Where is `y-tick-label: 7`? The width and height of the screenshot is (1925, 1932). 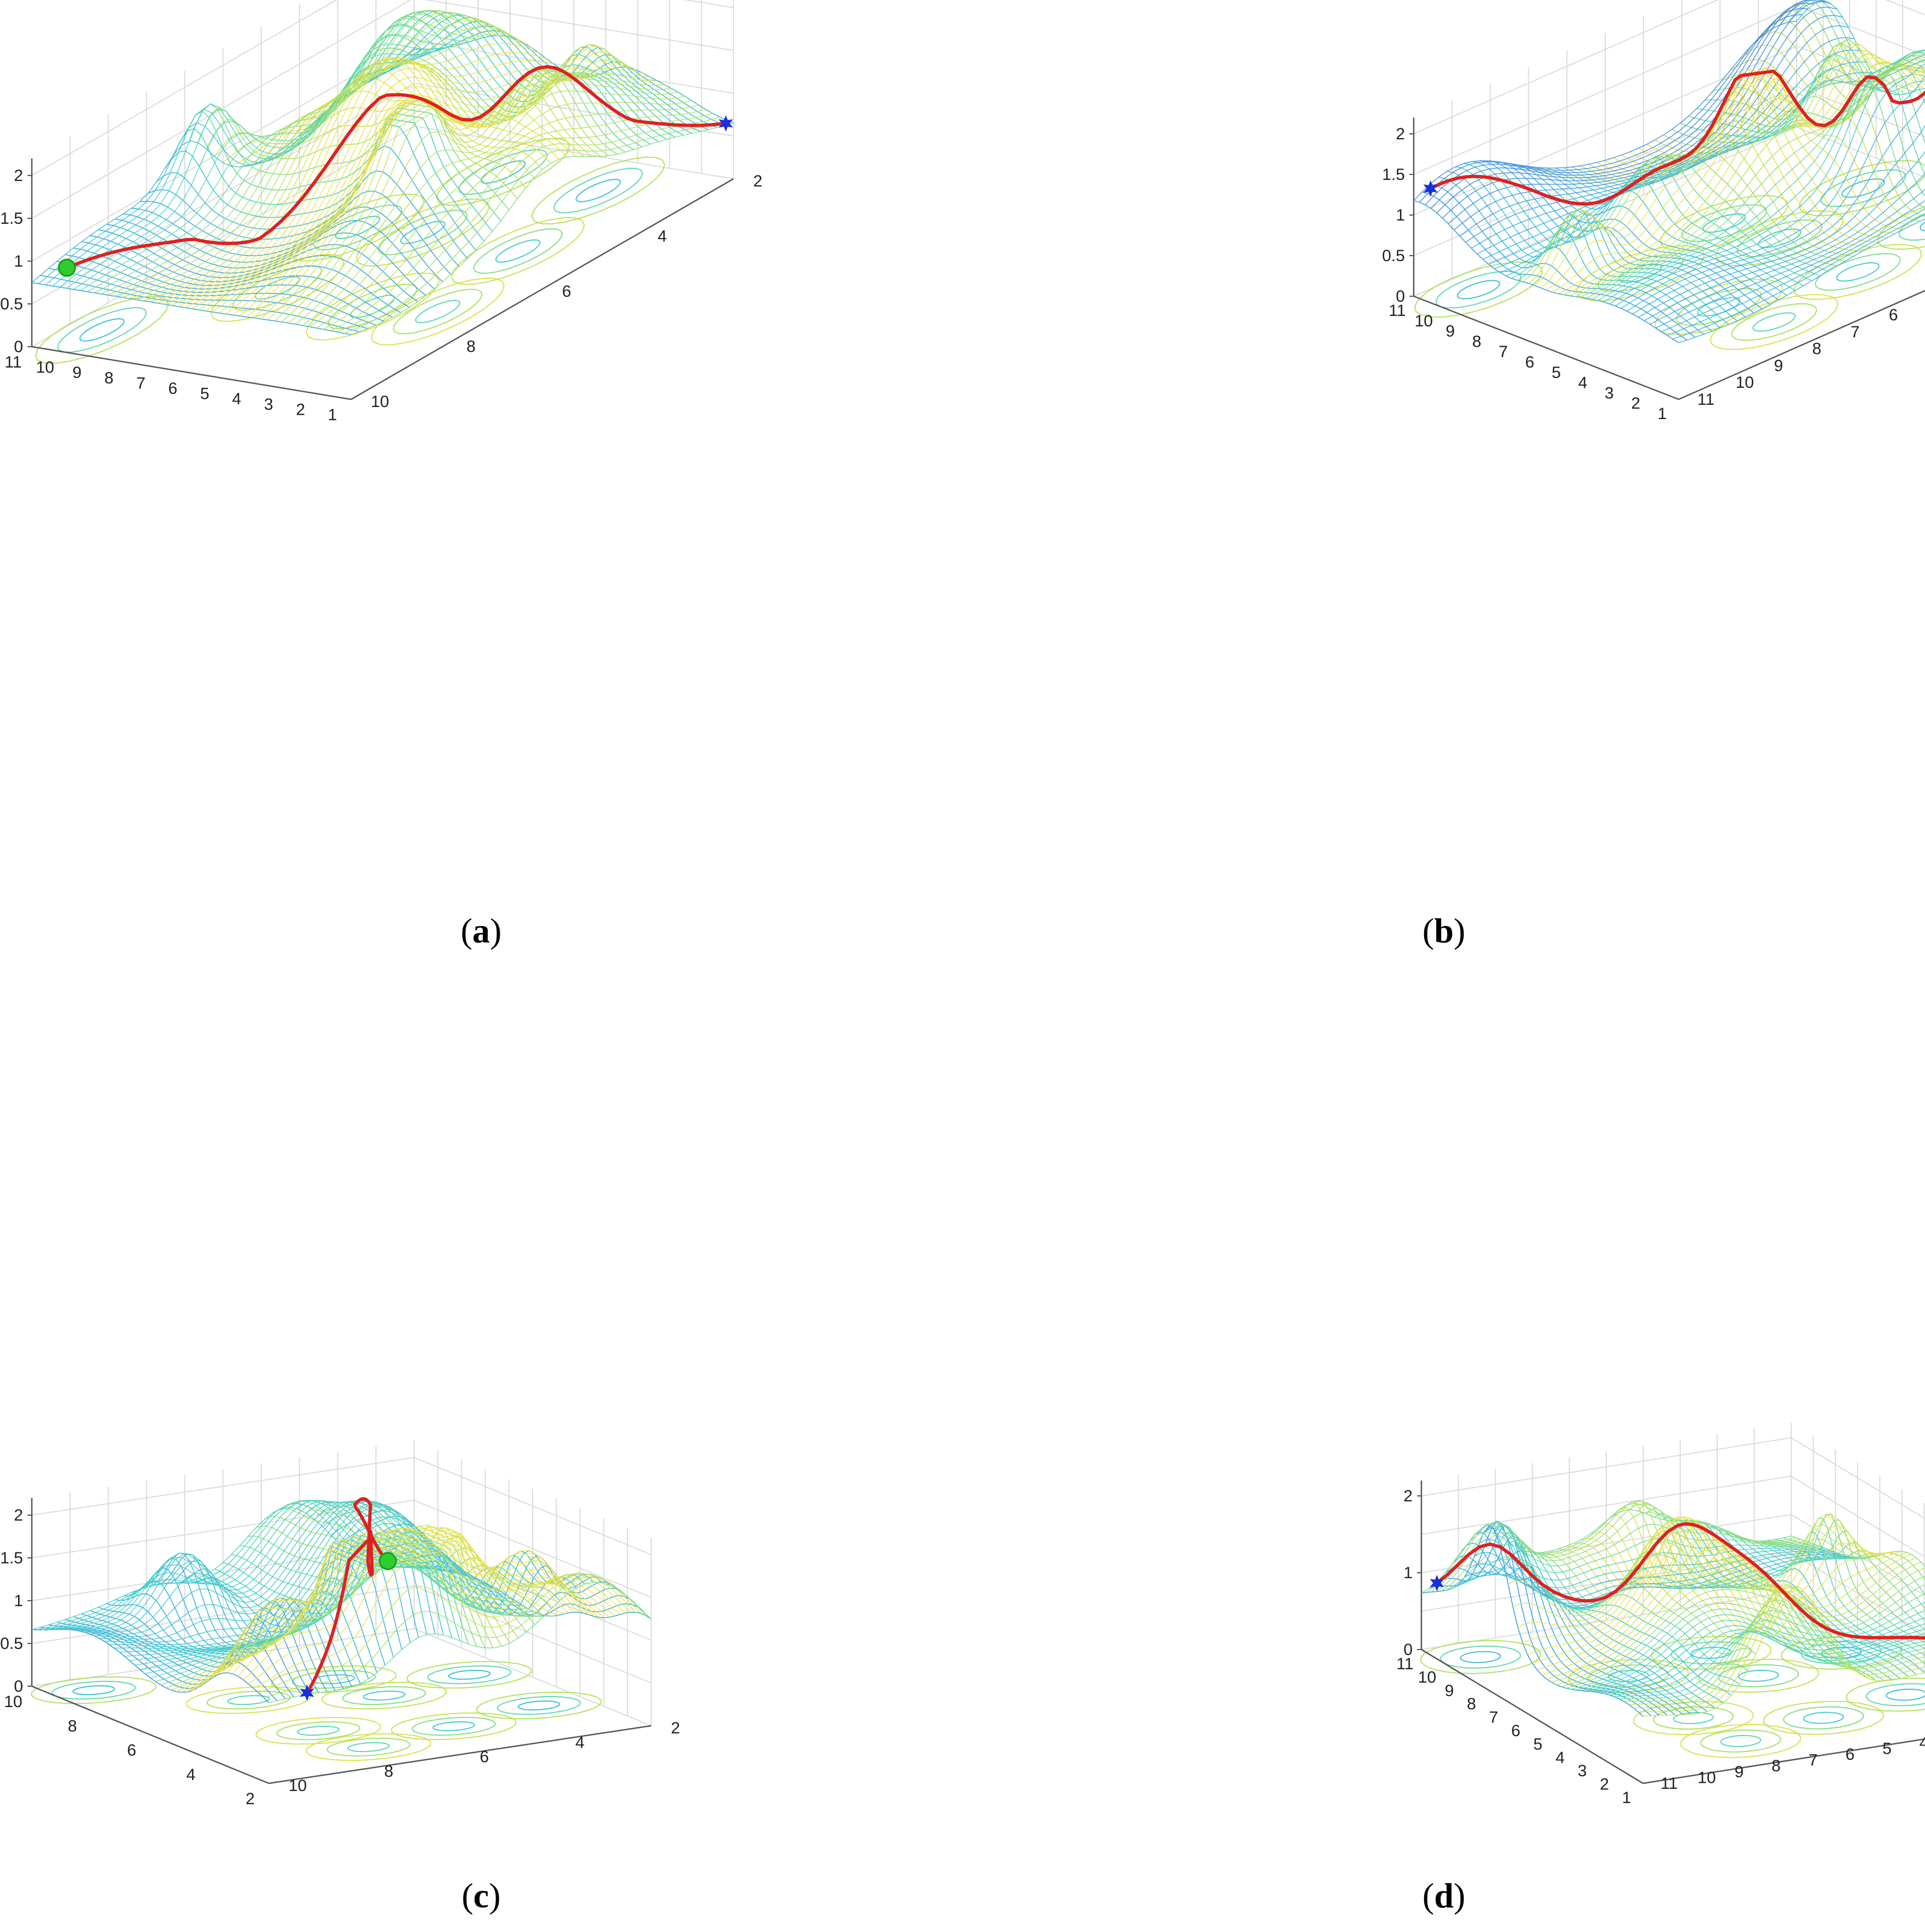
y-tick-label: 7 is located at coordinates (1813, 1761).